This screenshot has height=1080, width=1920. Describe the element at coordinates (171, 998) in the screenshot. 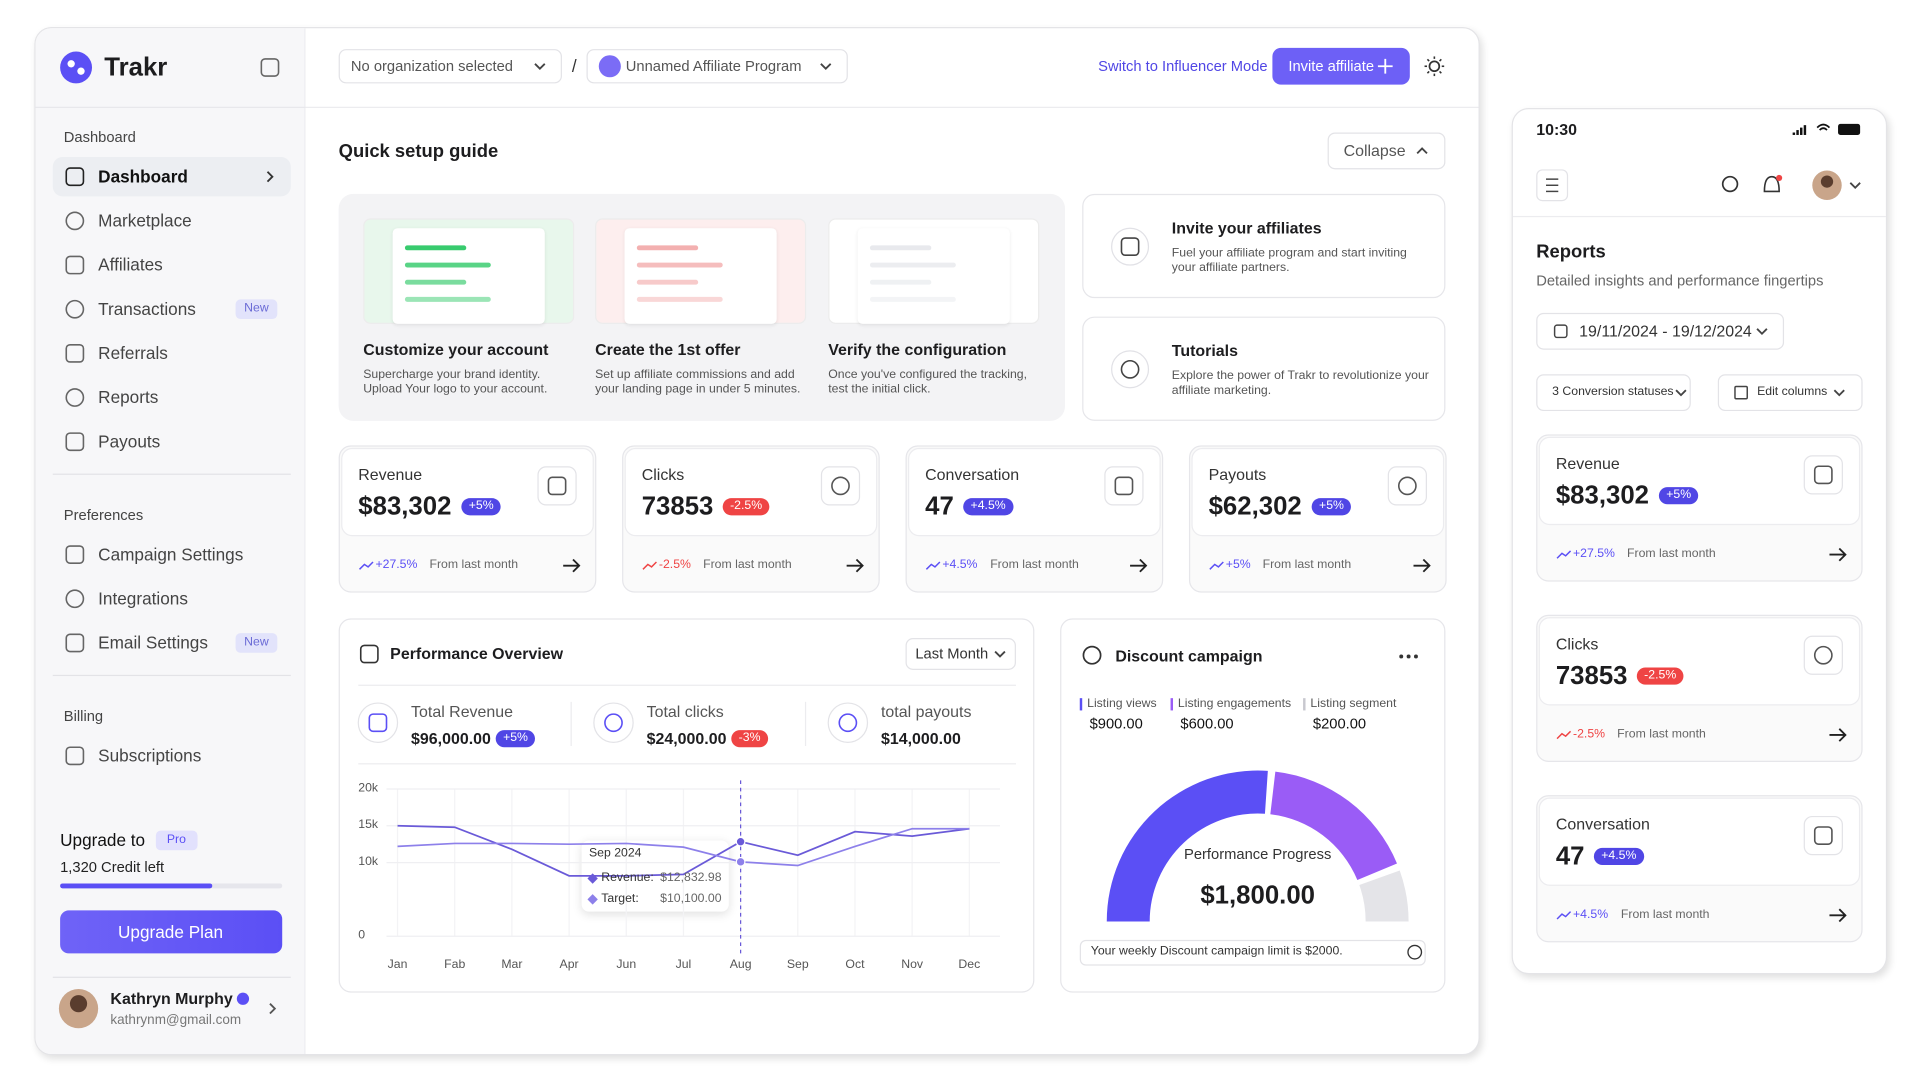

I see `user-name: Kathryn Murphy` at that location.